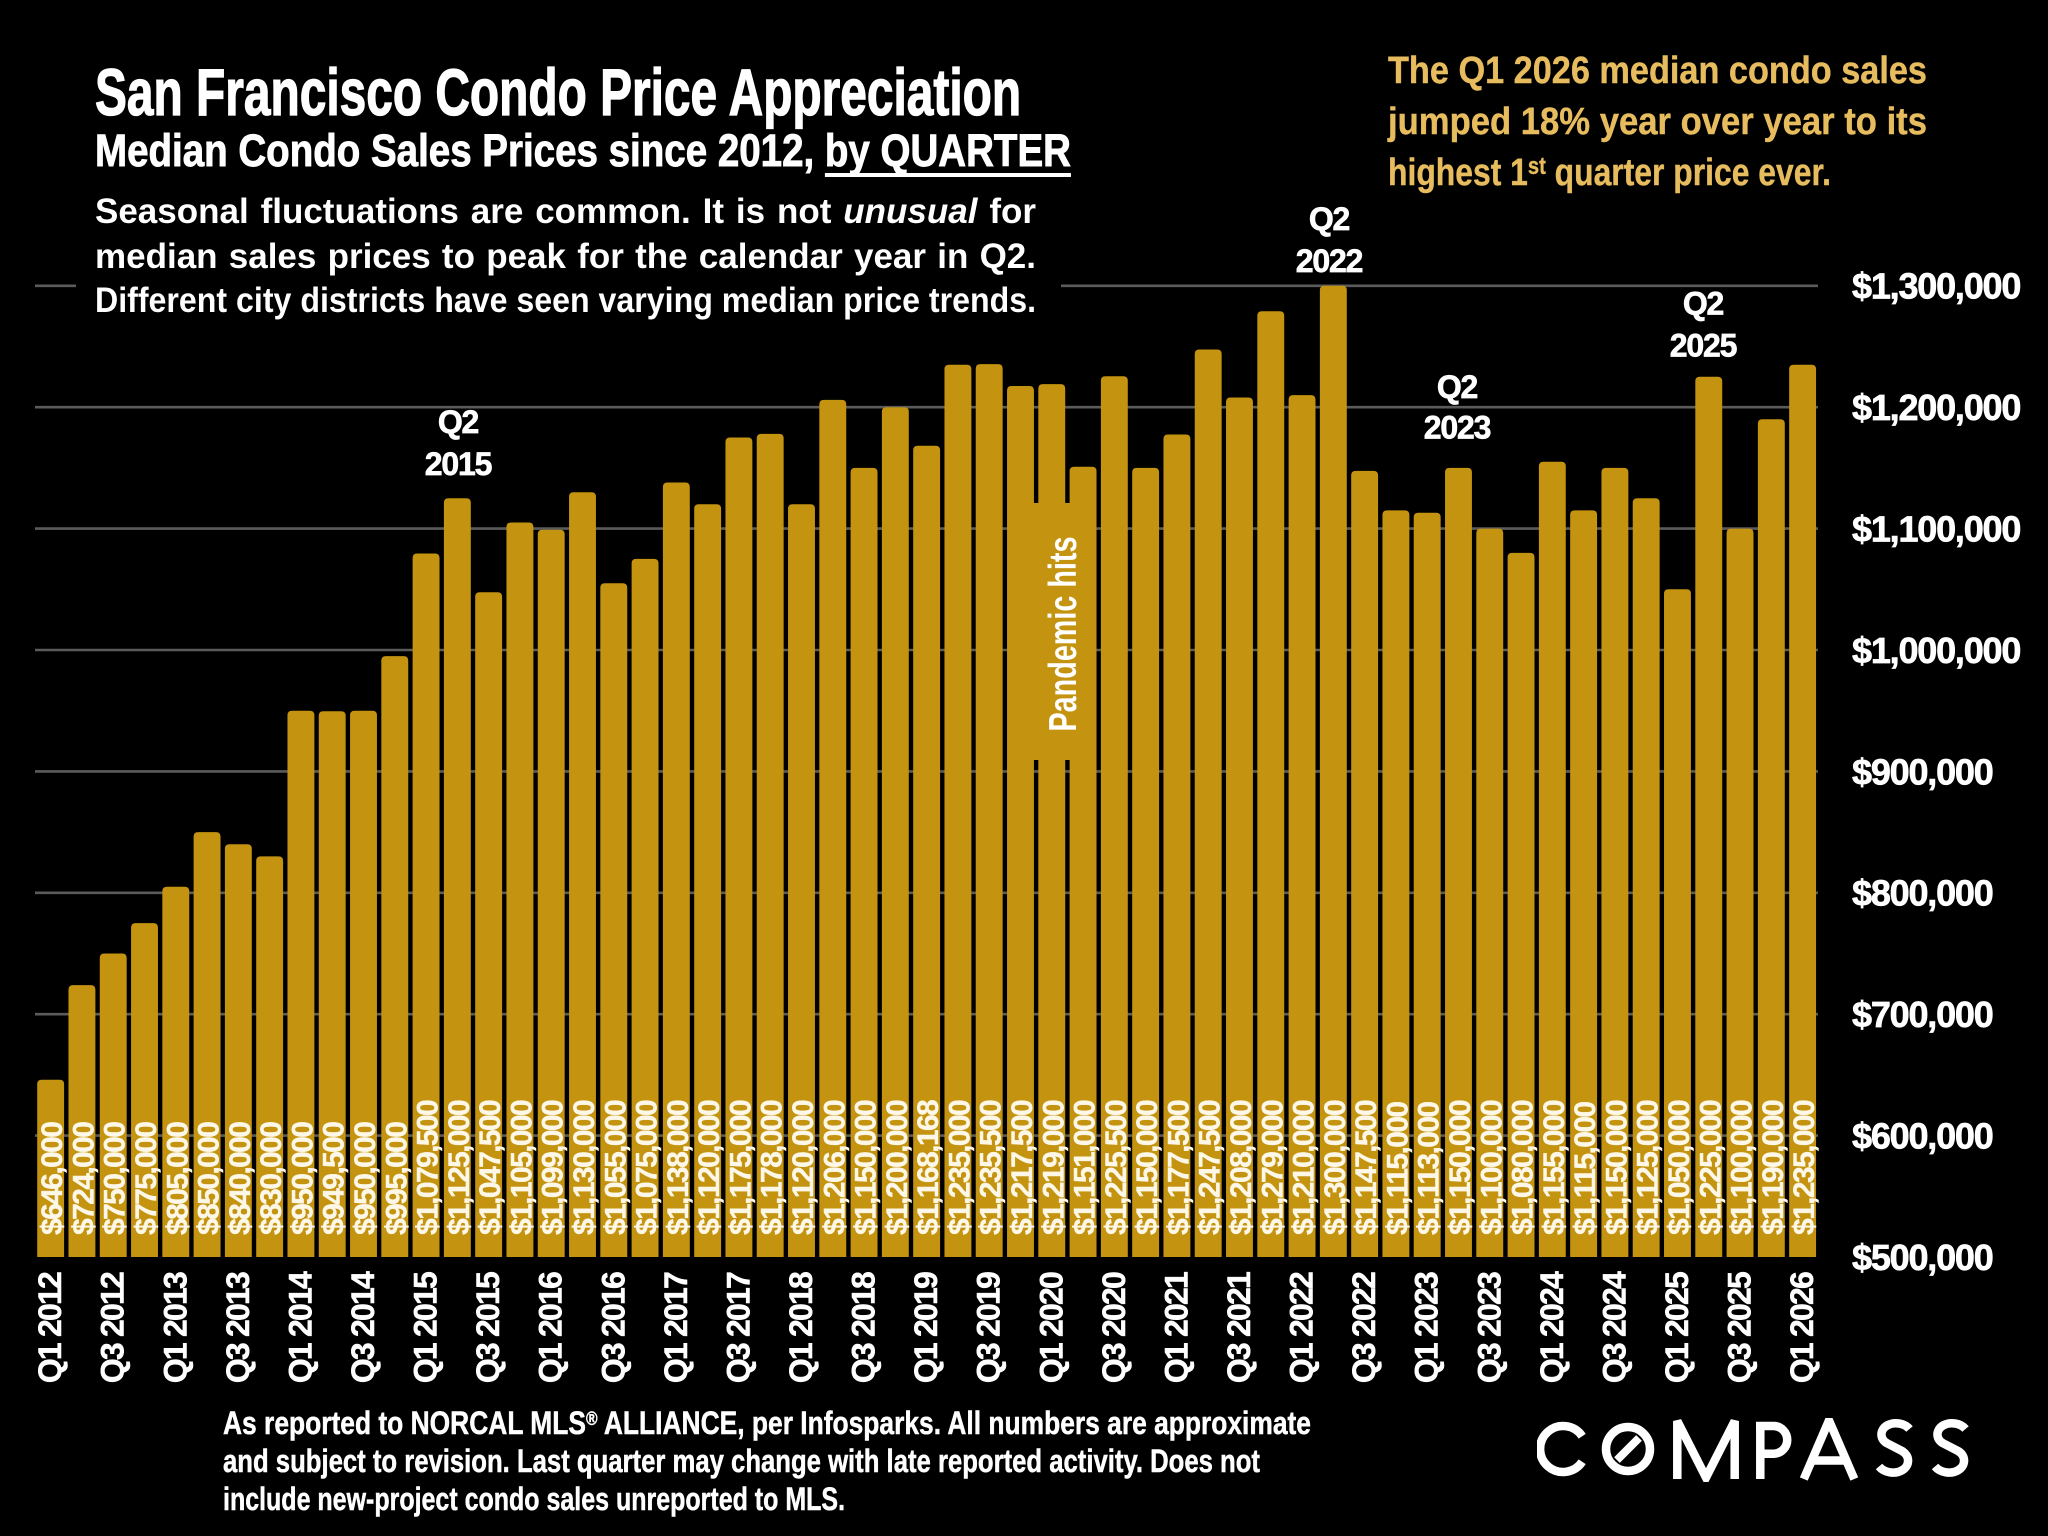 This screenshot has height=1536, width=2048. I want to click on svg-text: $750,000, so click(115, 1178).